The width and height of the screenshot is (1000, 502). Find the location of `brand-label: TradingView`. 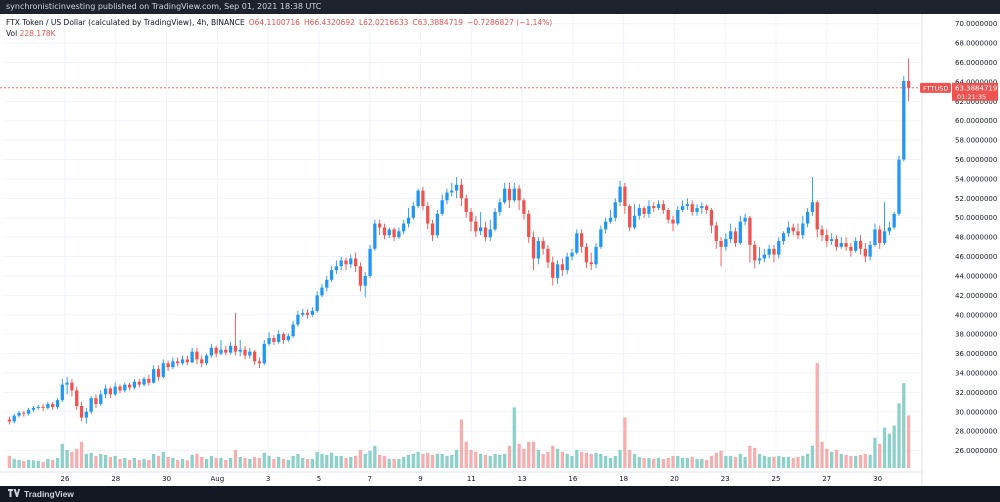

brand-label: TradingView is located at coordinates (49, 494).